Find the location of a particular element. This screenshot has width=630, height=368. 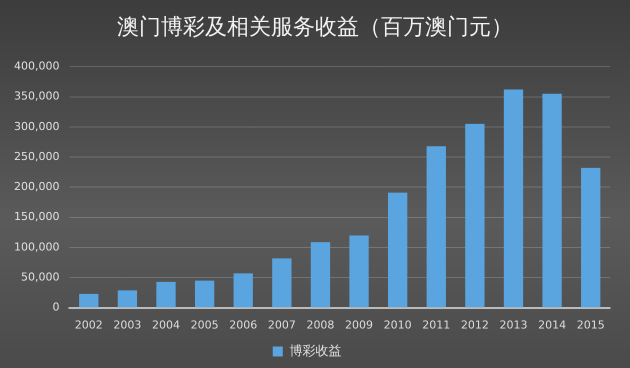

y-tick-label: 150,000 is located at coordinates (37, 217).